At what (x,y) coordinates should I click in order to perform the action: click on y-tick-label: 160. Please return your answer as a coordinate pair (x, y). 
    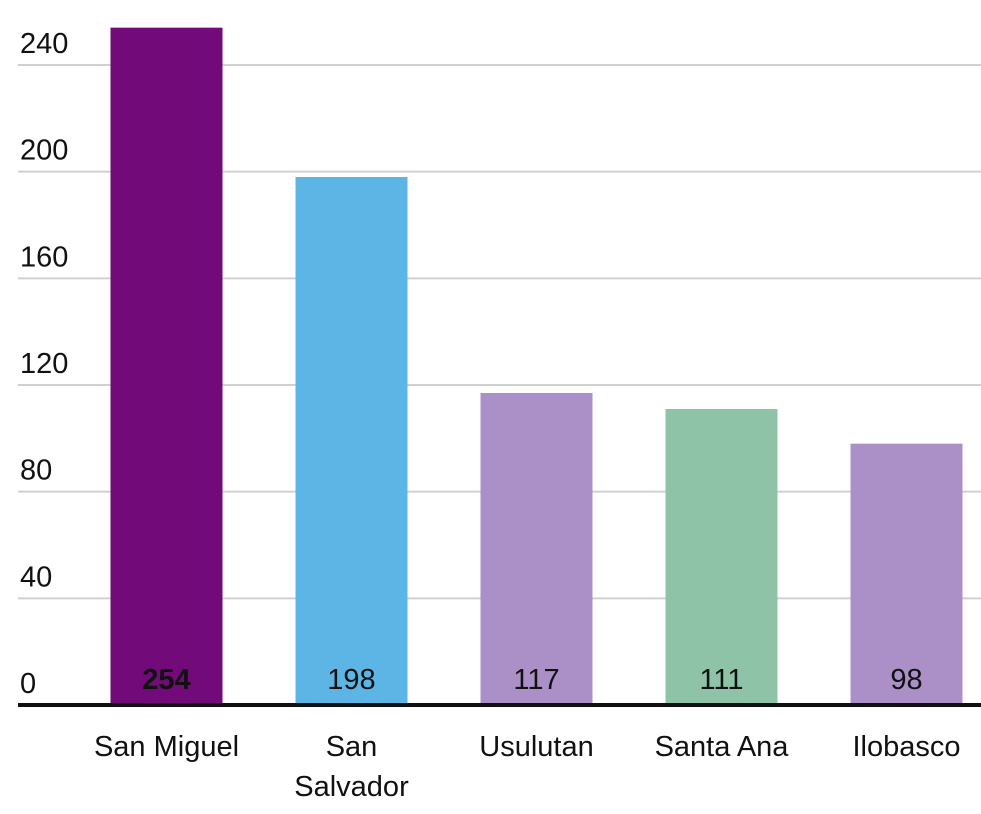
    Looking at the image, I should click on (44, 257).